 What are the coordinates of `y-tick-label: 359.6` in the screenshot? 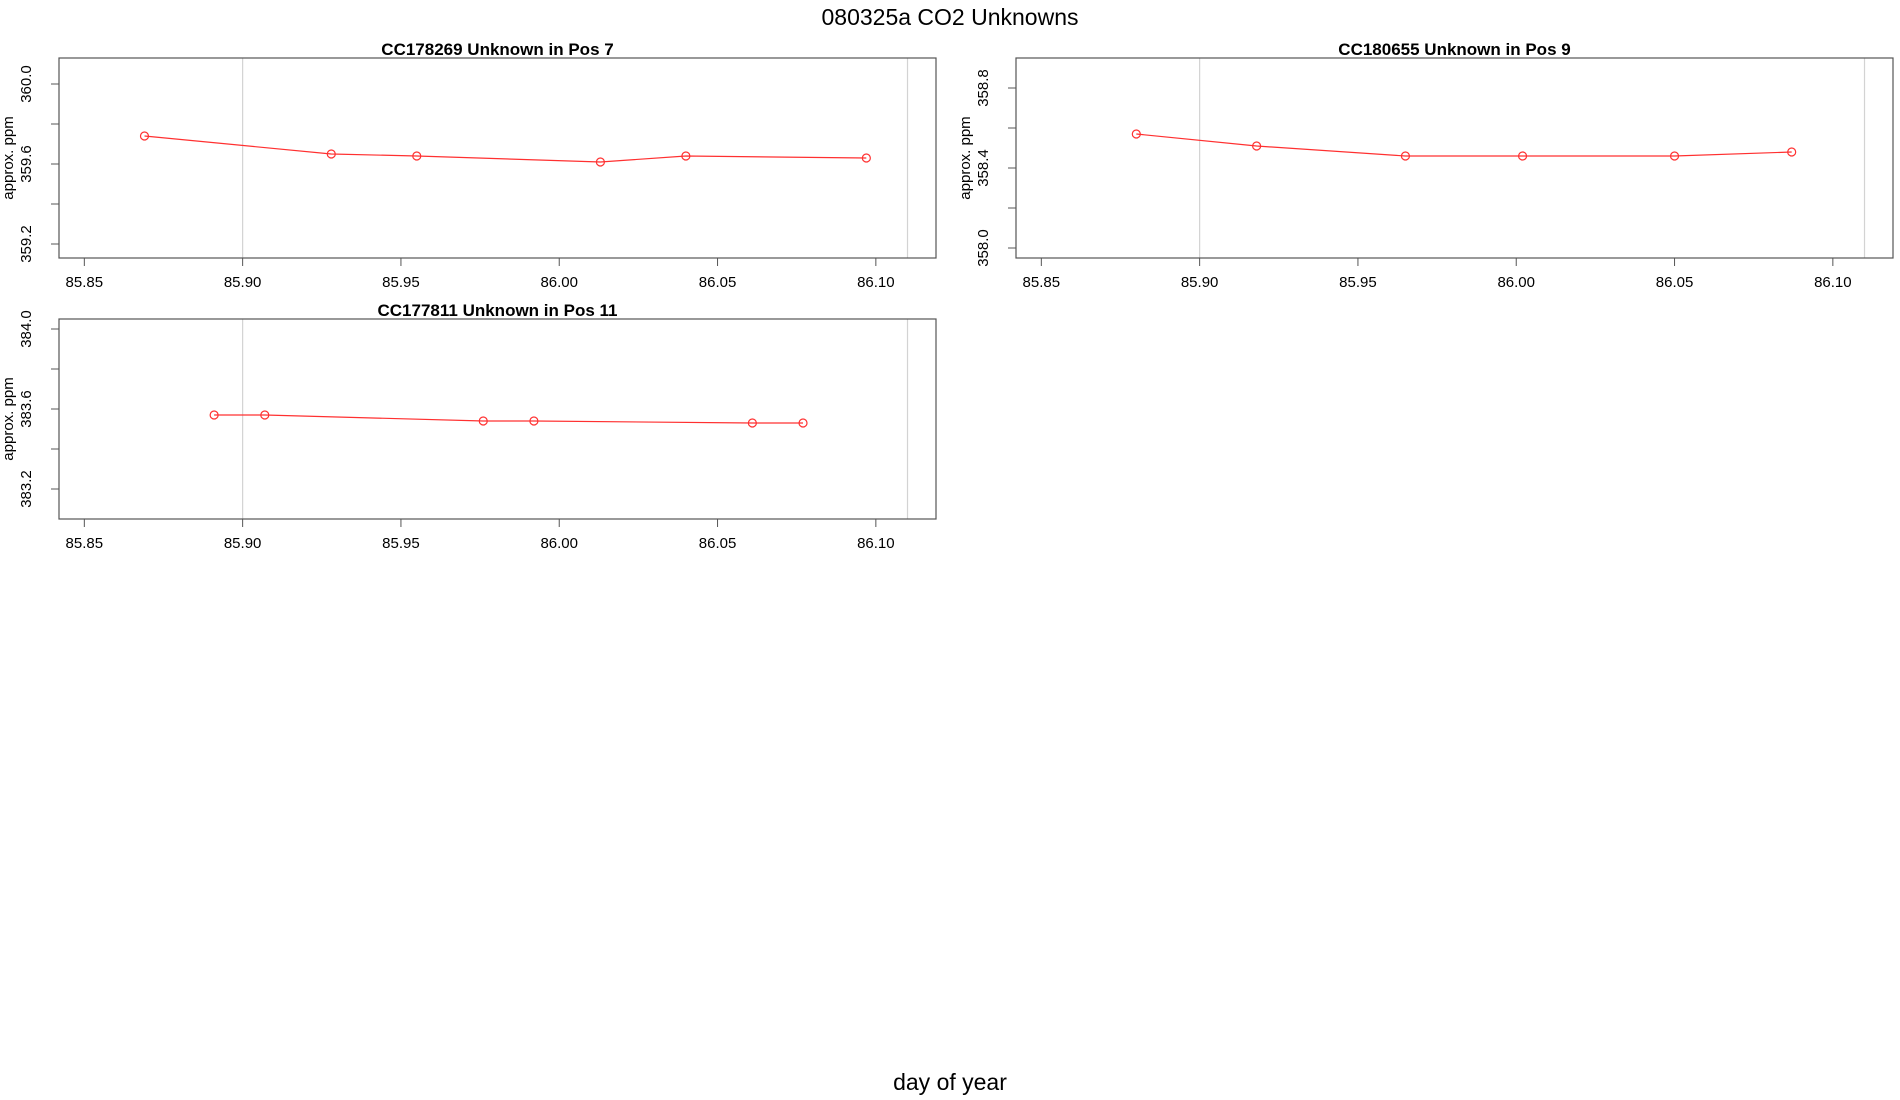 It's located at (26, 164).